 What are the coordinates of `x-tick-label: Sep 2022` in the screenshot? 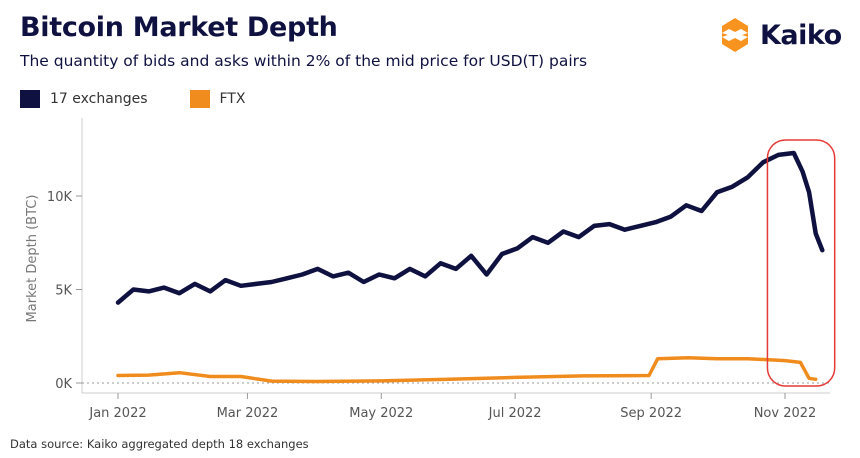 It's located at (651, 413).